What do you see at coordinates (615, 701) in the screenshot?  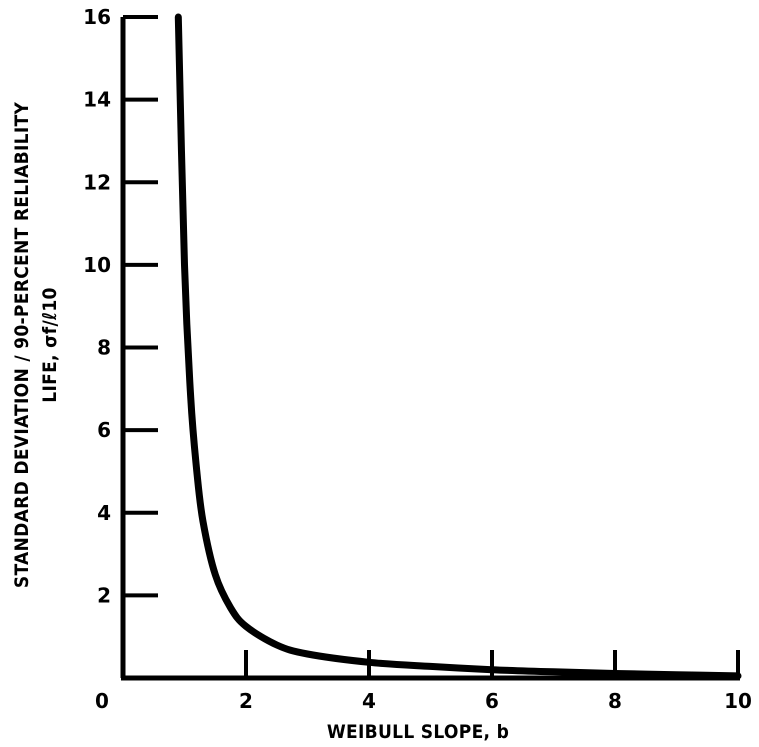 I see `x-tick-label-8: 8` at bounding box center [615, 701].